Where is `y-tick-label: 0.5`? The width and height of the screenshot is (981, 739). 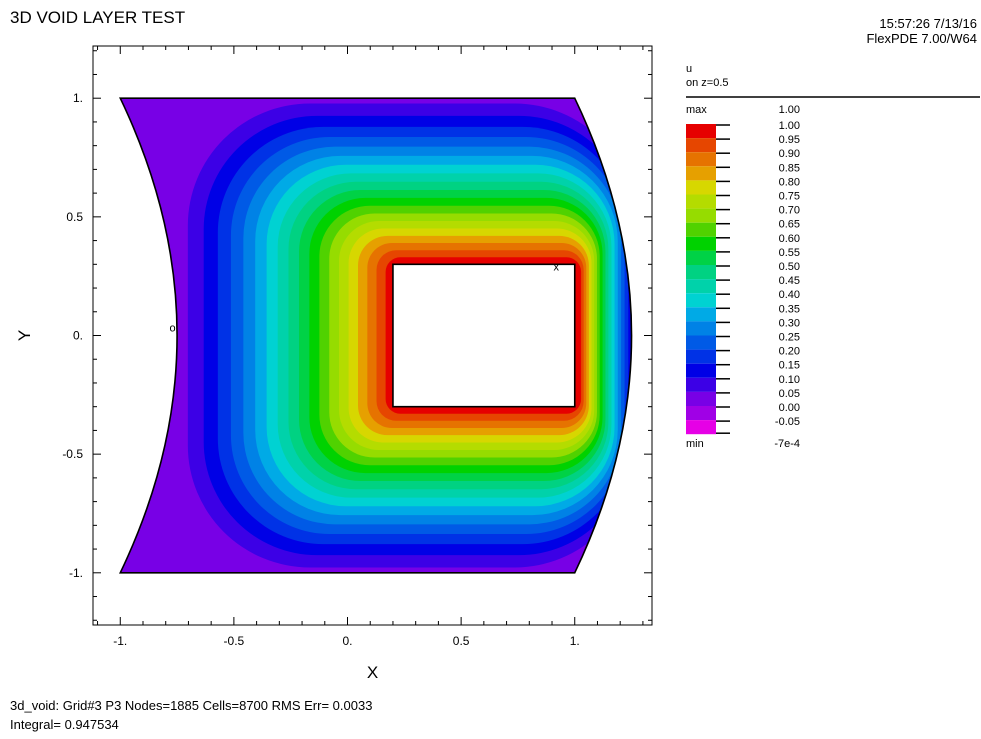 y-tick-label: 0.5 is located at coordinates (74, 217).